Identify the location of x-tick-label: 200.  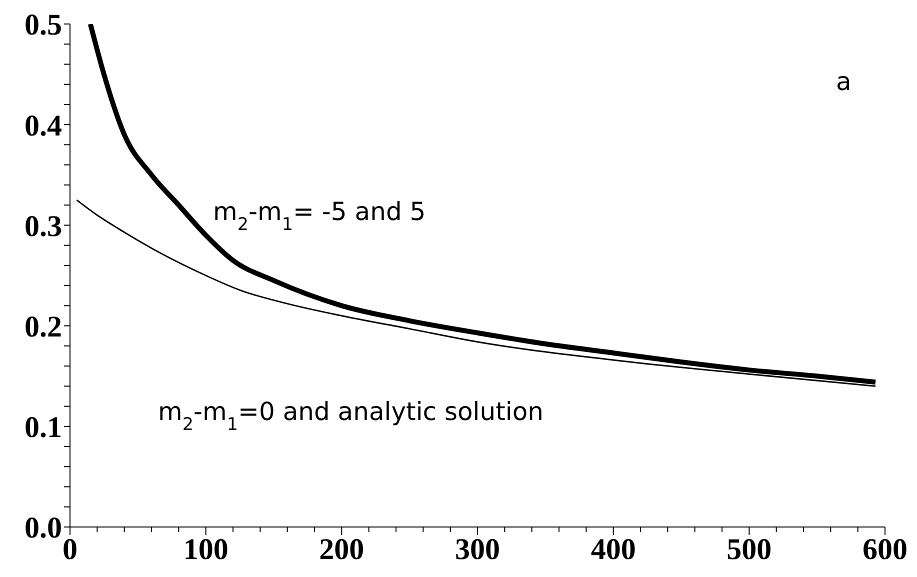
(341, 549).